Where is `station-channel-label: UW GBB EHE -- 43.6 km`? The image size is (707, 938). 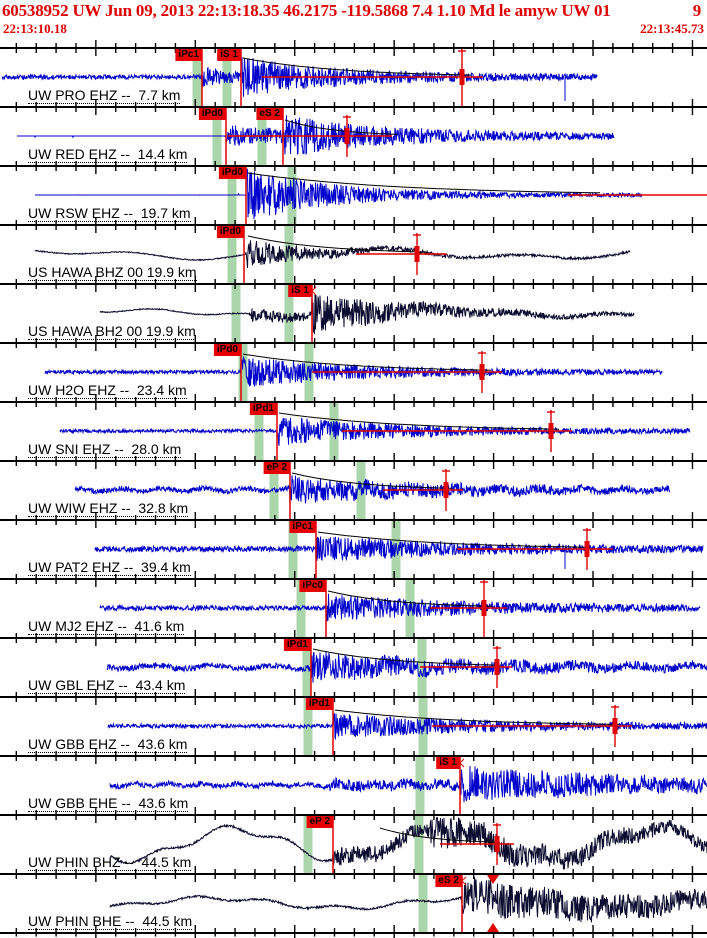 station-channel-label: UW GBB EHE -- 43.6 km is located at coordinates (108, 803).